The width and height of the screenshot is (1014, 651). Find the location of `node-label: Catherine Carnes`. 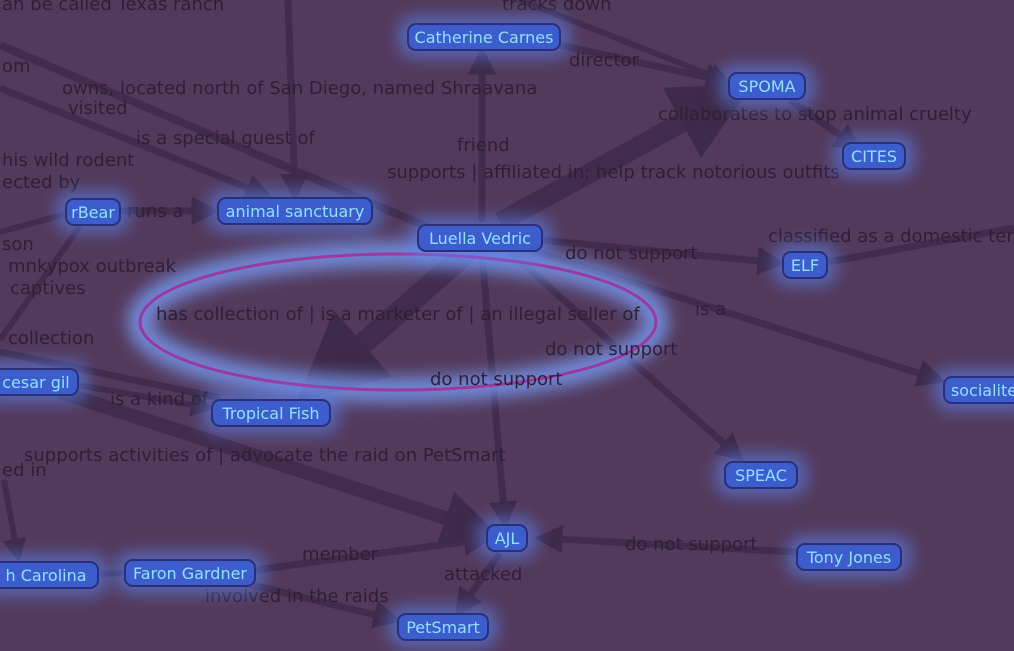

node-label: Catherine Carnes is located at coordinates (484, 37).